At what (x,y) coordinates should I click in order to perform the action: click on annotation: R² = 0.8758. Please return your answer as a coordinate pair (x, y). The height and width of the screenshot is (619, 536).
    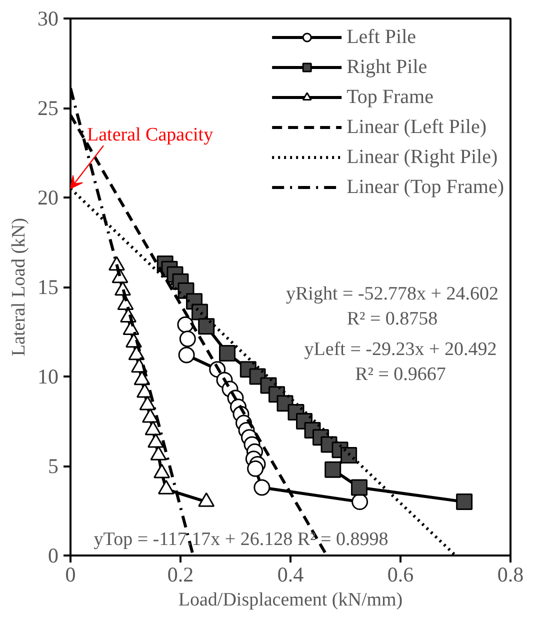
    Looking at the image, I should click on (392, 319).